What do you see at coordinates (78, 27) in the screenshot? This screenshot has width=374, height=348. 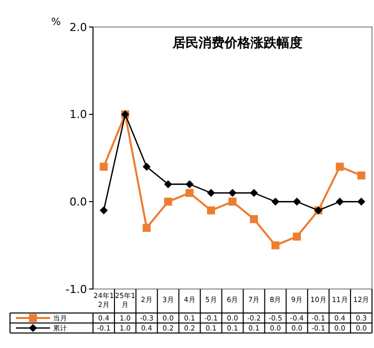 I see `y-tick-label: 2.0` at bounding box center [78, 27].